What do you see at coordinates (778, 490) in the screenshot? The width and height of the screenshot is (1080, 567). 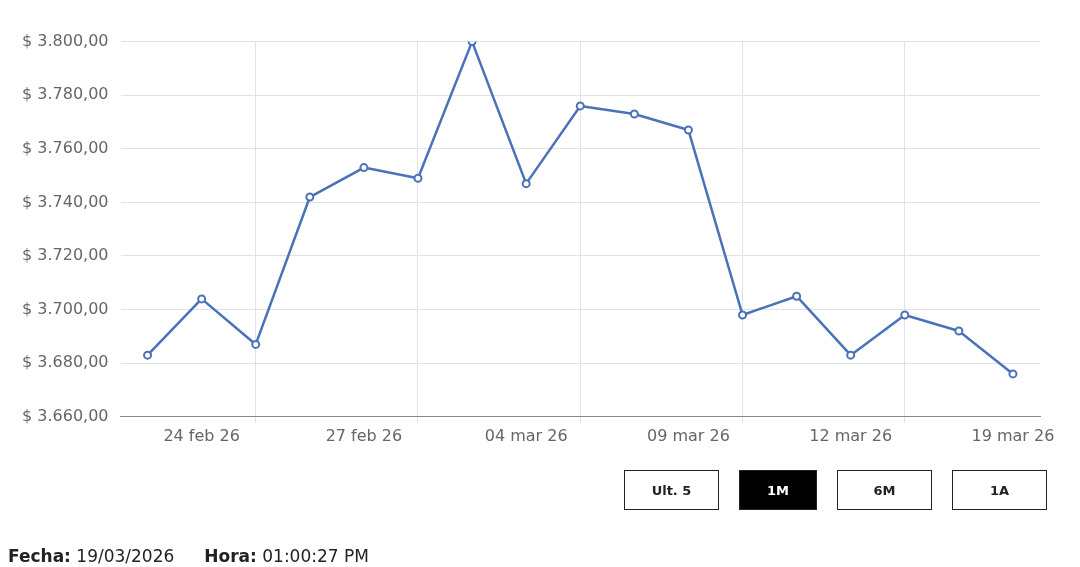 I see `text: 1M` at bounding box center [778, 490].